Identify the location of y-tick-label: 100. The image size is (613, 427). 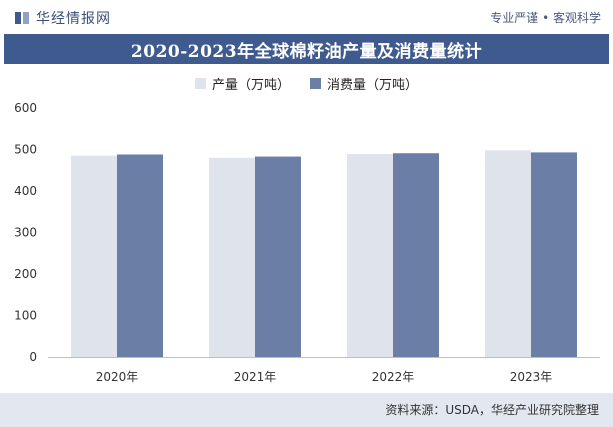
(25, 316).